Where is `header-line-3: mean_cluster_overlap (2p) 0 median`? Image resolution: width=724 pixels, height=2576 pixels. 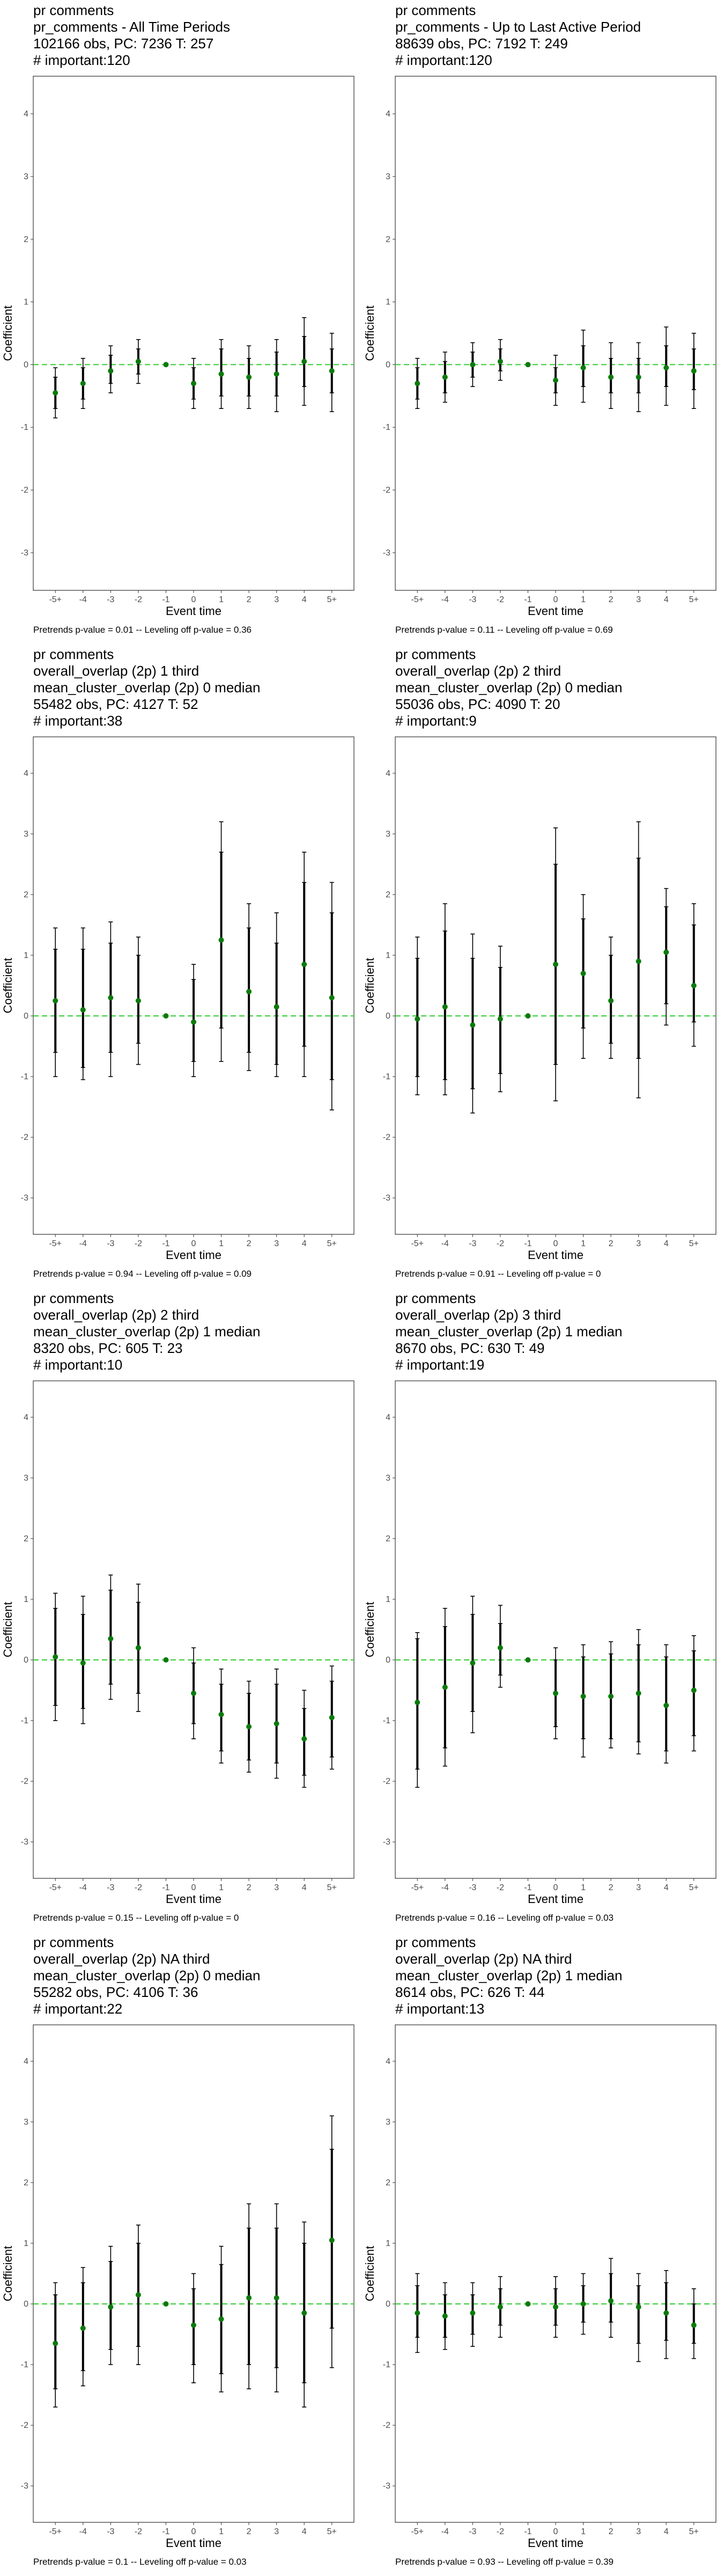
header-line-3: mean_cluster_overlap (2p) 0 median is located at coordinates (147, 1975).